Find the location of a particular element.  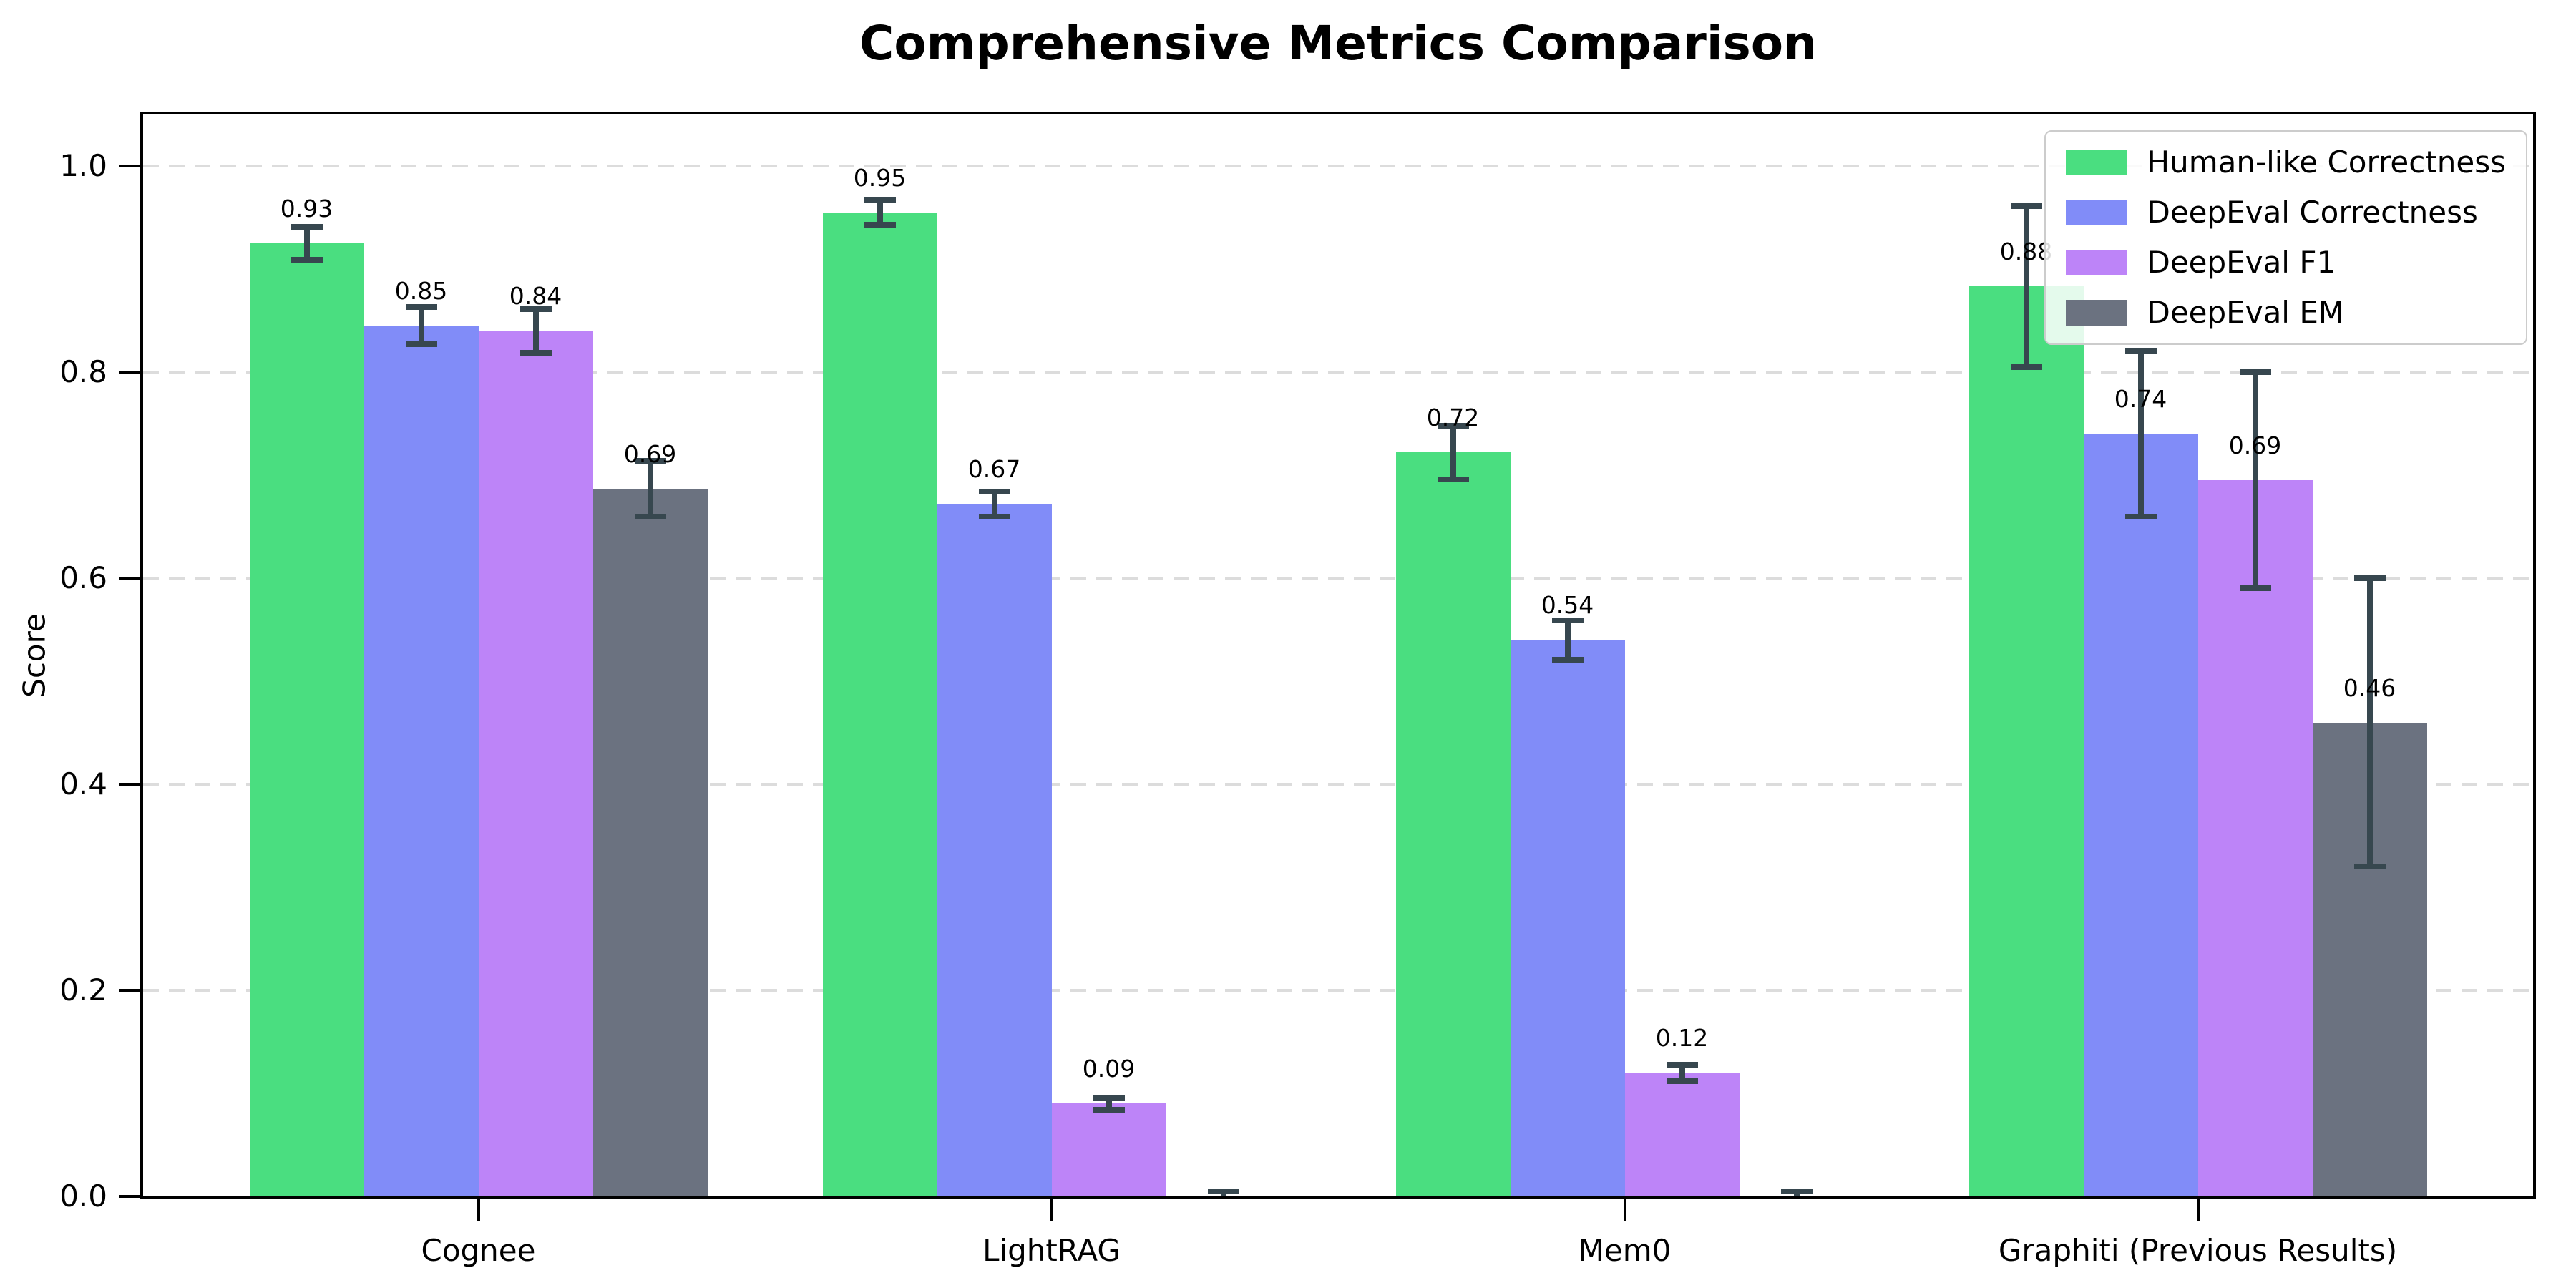

legend-item: DeepEval EM is located at coordinates (2286, 312).